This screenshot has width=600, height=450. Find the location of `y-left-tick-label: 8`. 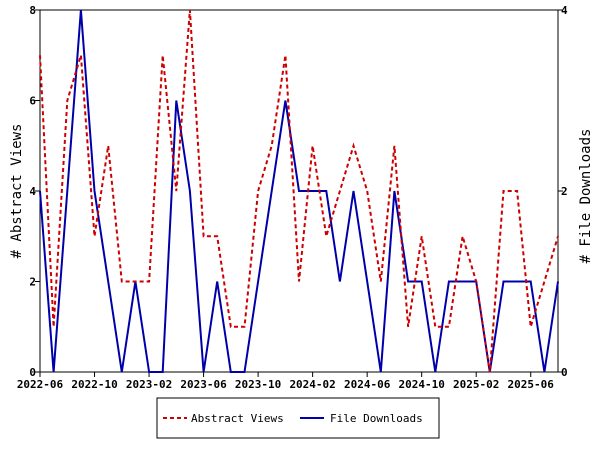

y-left-tick-label: 8 is located at coordinates (32, 10).